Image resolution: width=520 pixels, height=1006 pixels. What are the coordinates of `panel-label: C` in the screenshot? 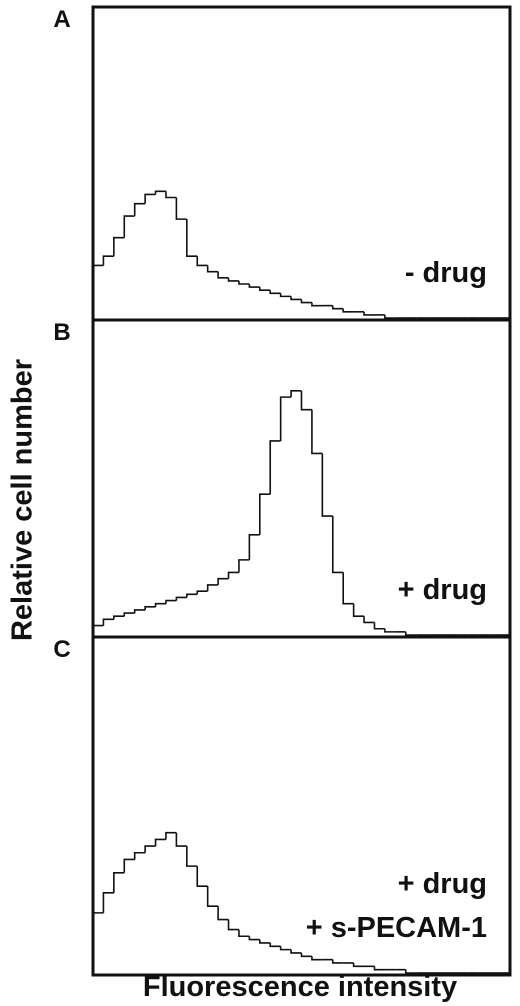 It's located at (61, 649).